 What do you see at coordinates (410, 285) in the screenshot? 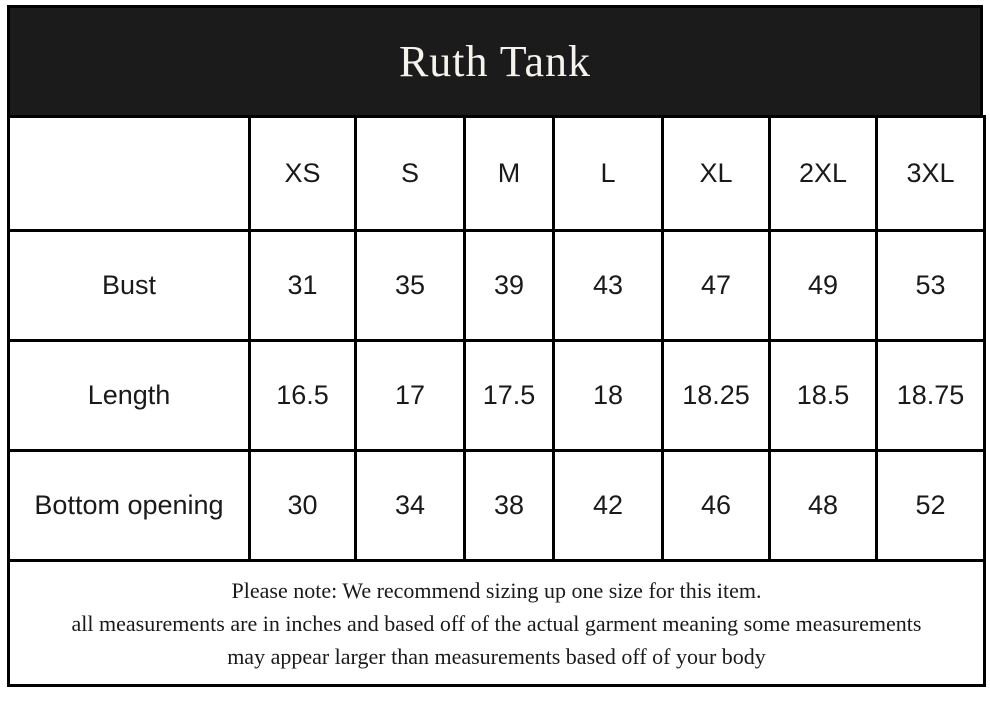
I see `cell-bust-s: 35` at bounding box center [410, 285].